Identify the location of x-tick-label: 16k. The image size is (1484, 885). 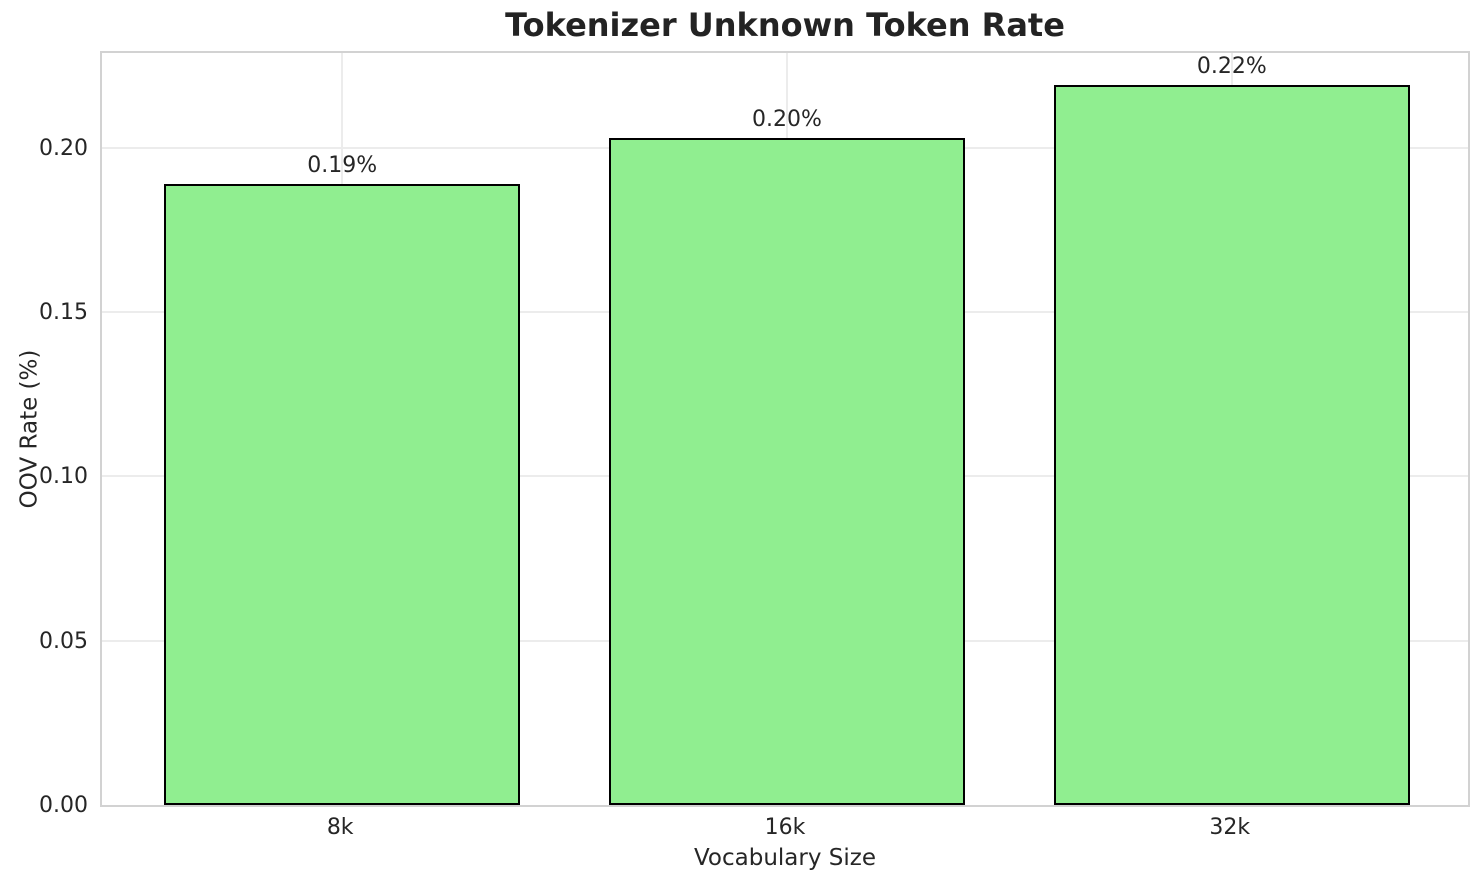
(785, 827).